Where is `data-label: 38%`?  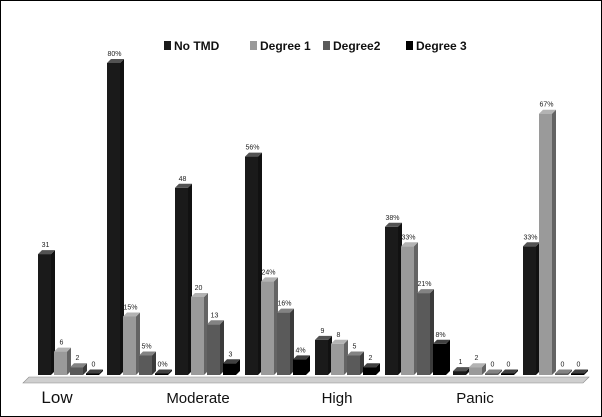 data-label: 38% is located at coordinates (392, 218).